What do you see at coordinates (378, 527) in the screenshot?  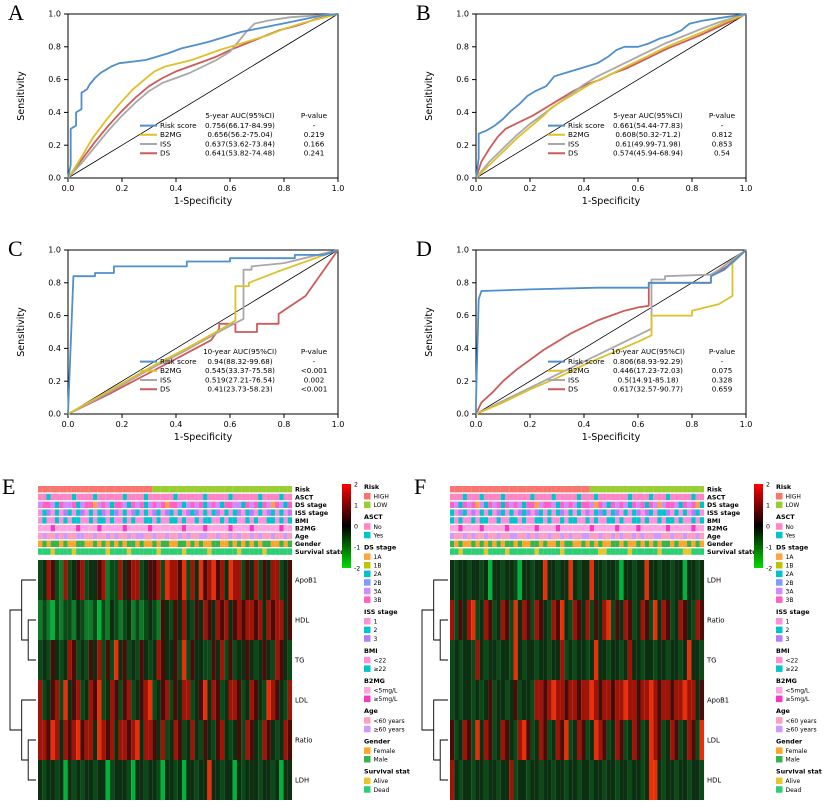 I see `legend-entry-label: No` at bounding box center [378, 527].